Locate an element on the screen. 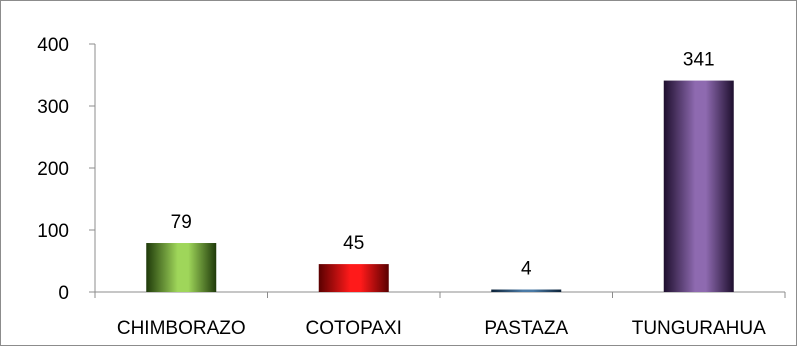  y-tick-label: 200 is located at coordinates (53, 169).